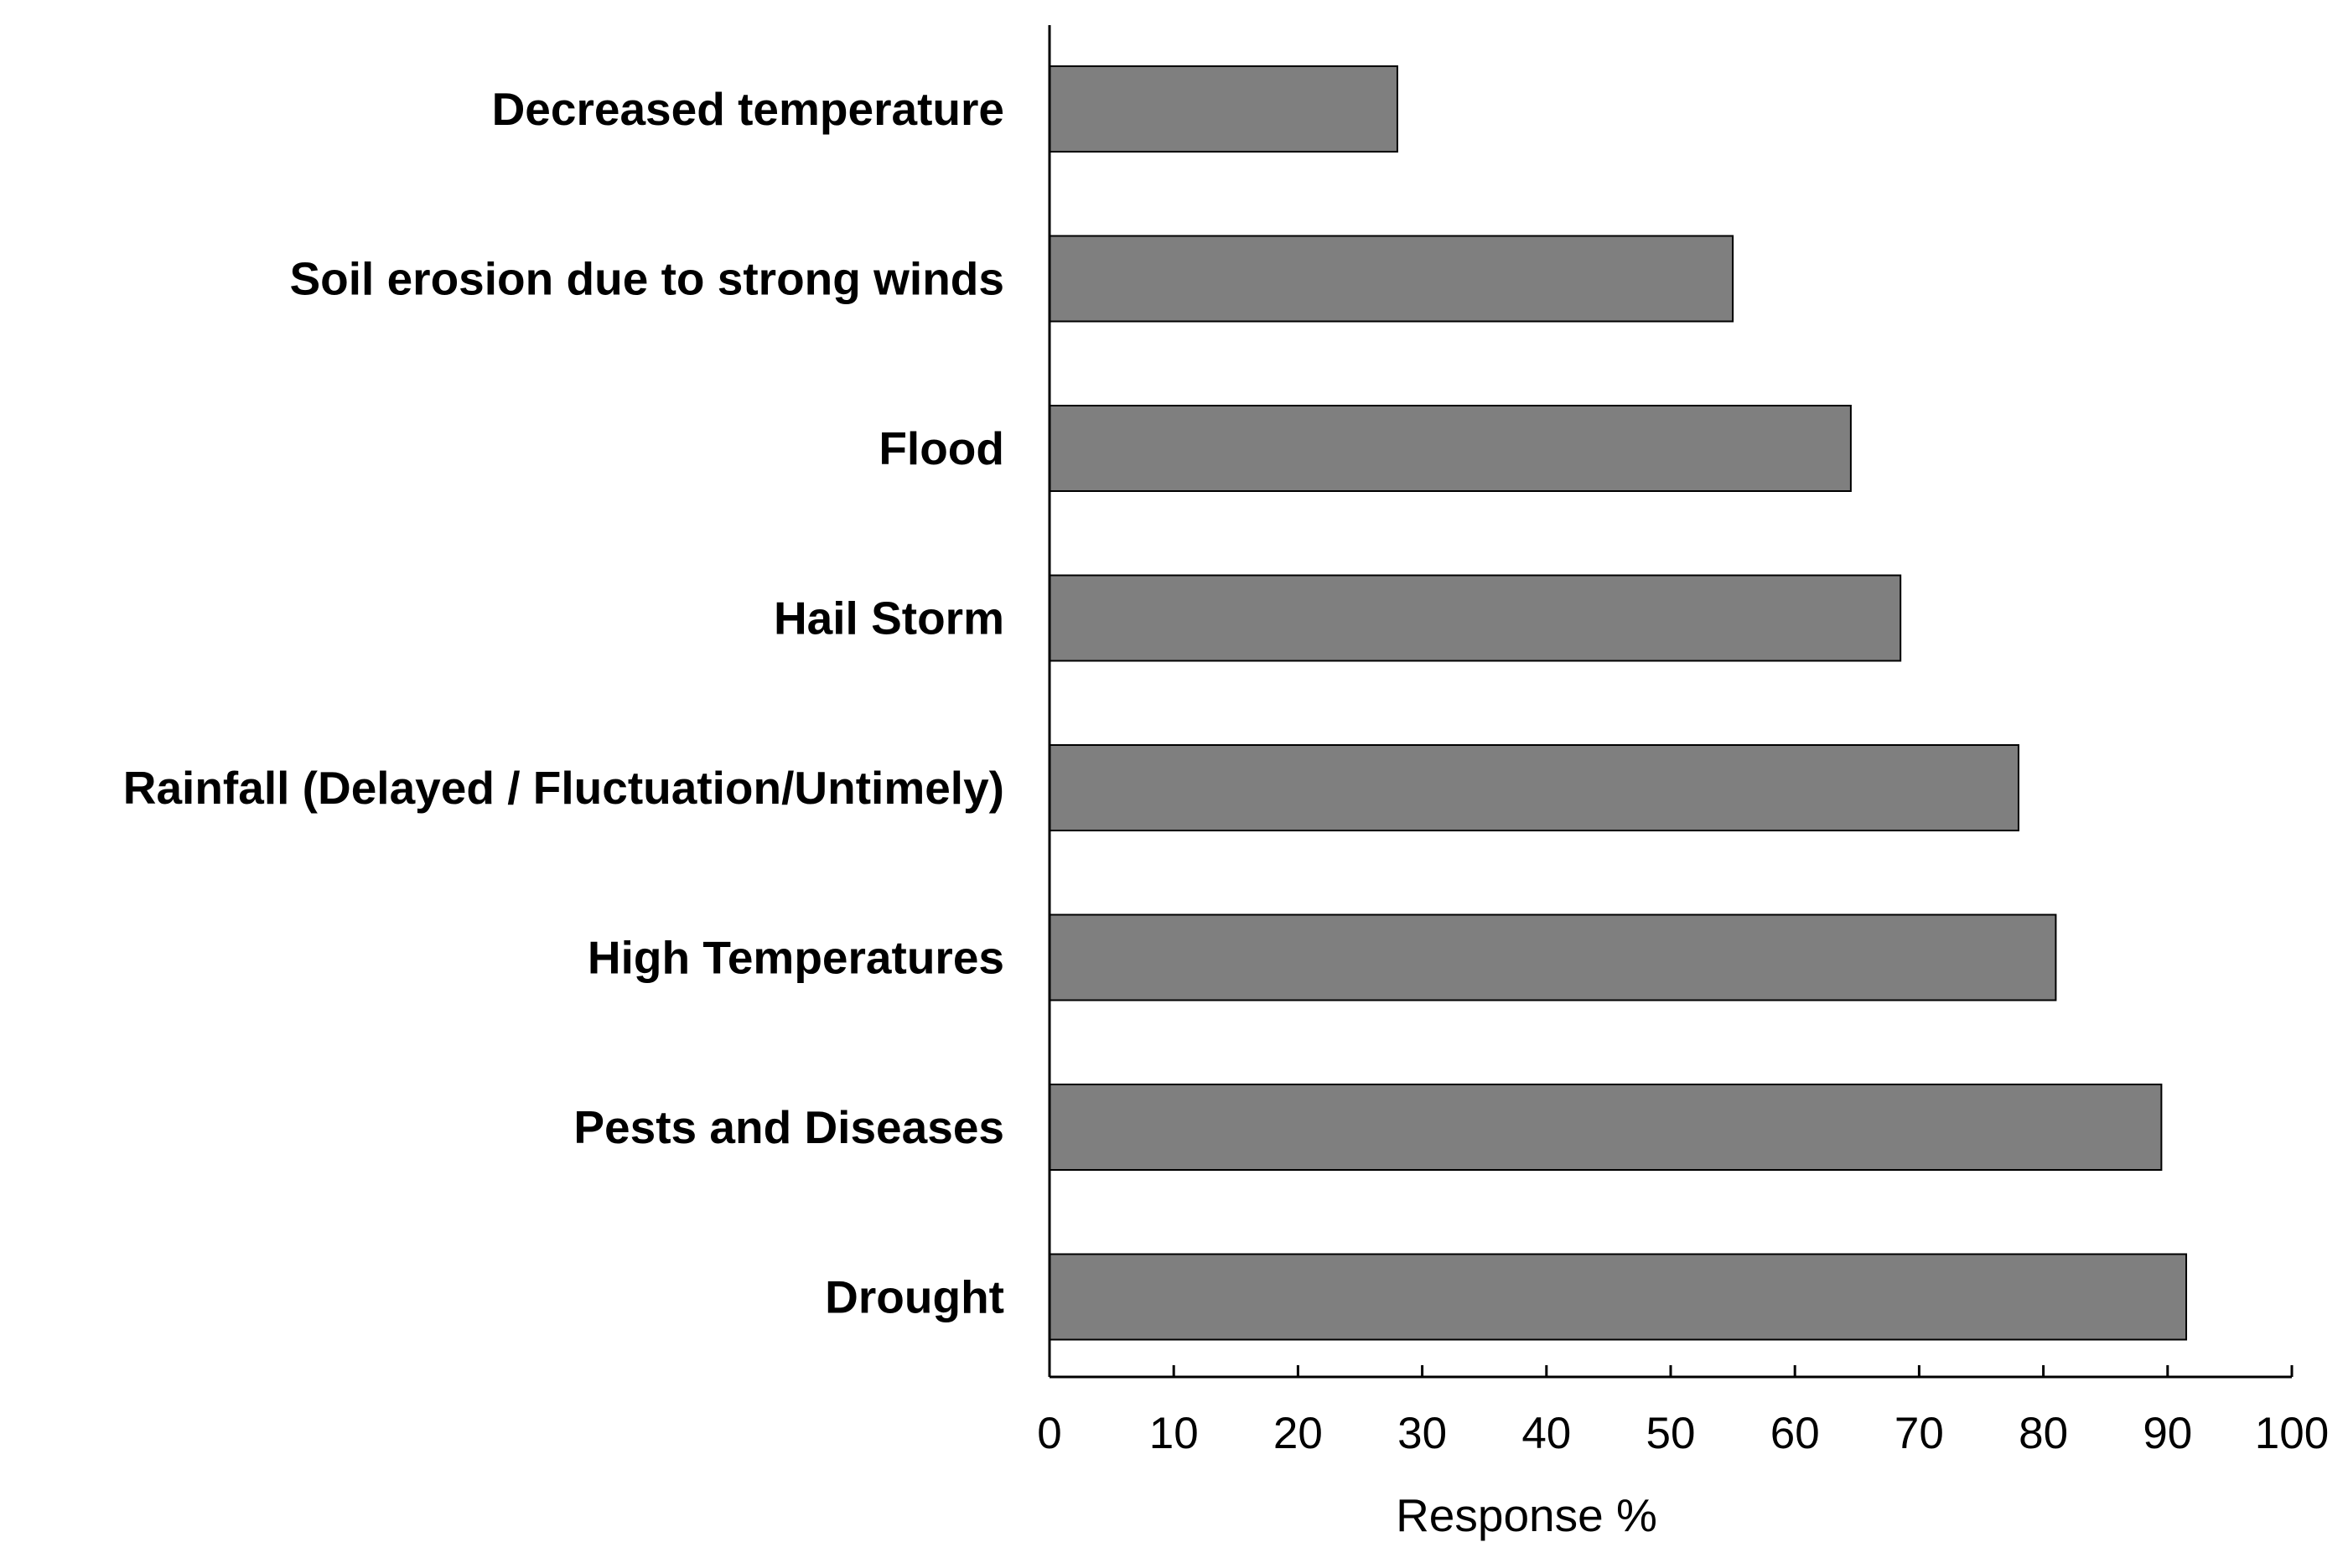  I want to click on category-label: Soil erosion due to strong winds, so click(646, 279).